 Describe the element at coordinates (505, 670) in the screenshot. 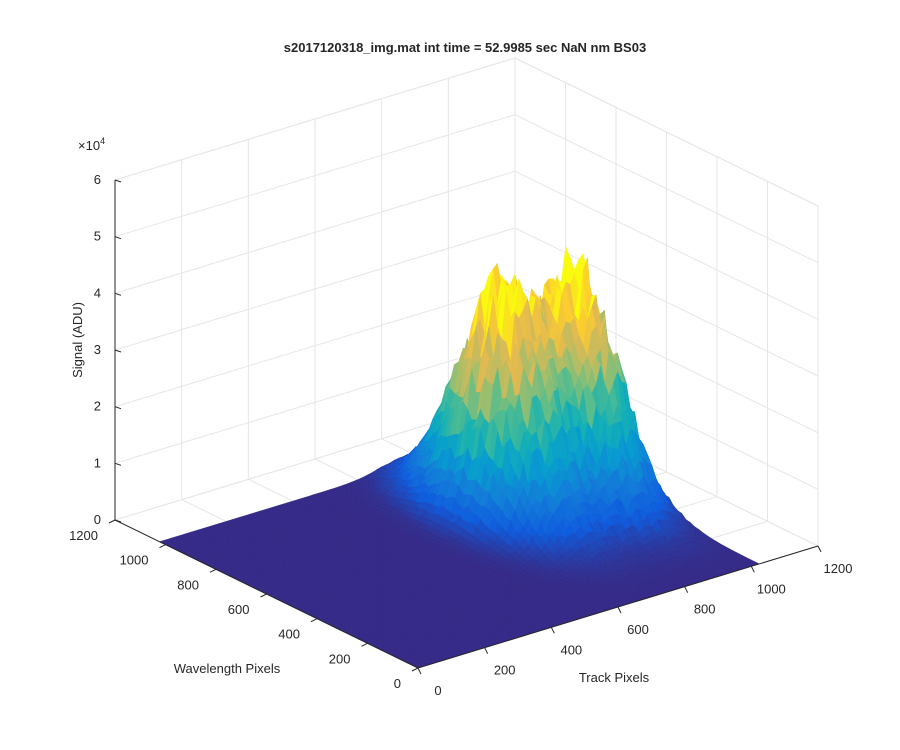

I see `x-tick-label: 200` at that location.